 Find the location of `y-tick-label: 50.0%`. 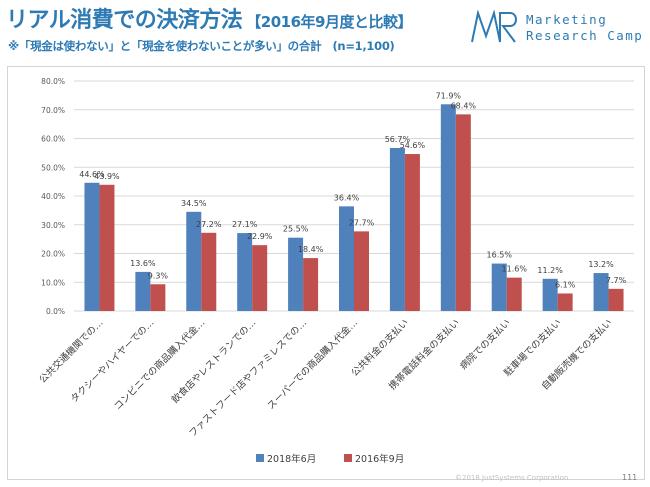

y-tick-label: 50.0% is located at coordinates (53, 167).